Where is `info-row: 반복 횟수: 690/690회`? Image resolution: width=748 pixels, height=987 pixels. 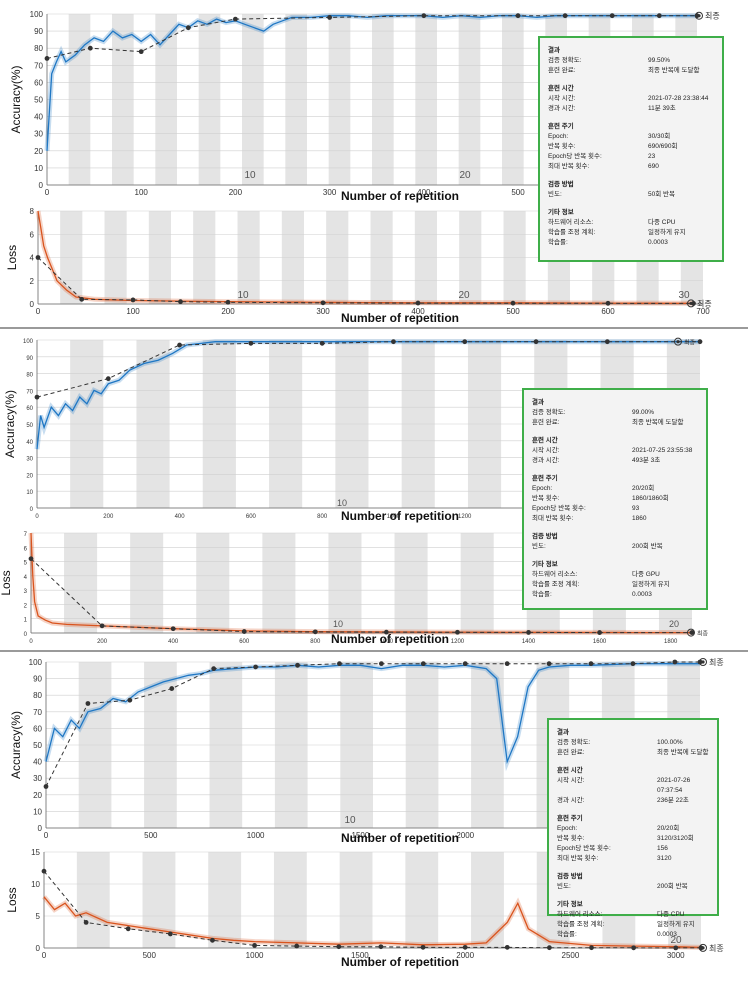
info-row: 반복 횟수: 690/690회 is located at coordinates (631, 147).